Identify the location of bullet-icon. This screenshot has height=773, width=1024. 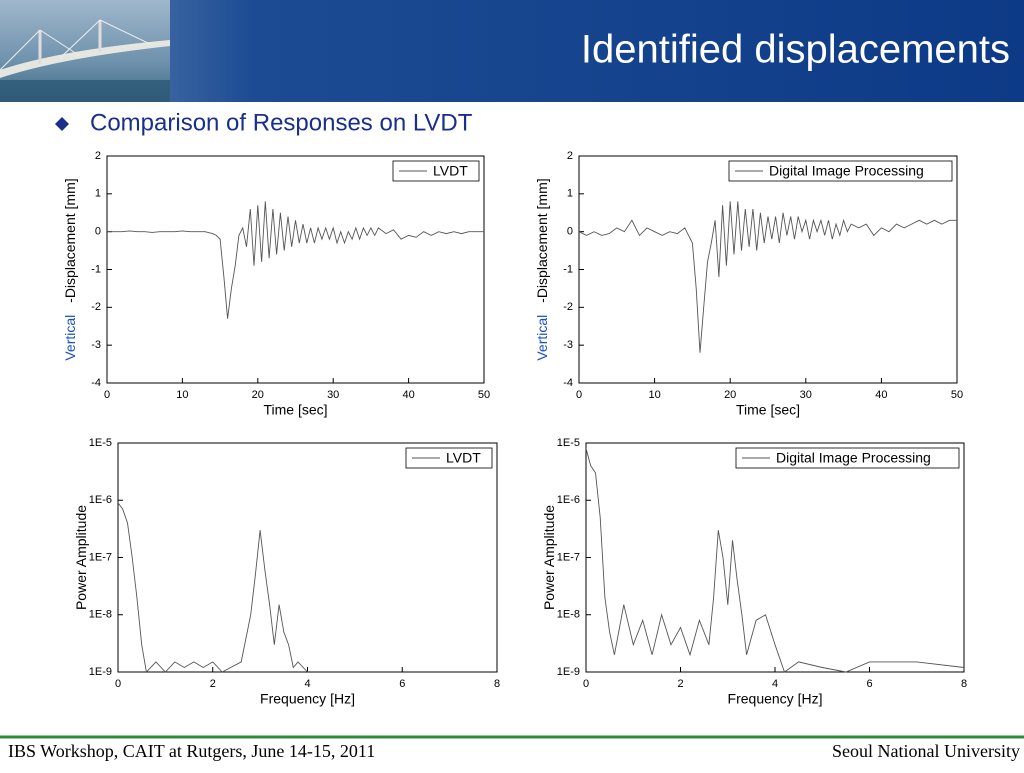
(62, 124).